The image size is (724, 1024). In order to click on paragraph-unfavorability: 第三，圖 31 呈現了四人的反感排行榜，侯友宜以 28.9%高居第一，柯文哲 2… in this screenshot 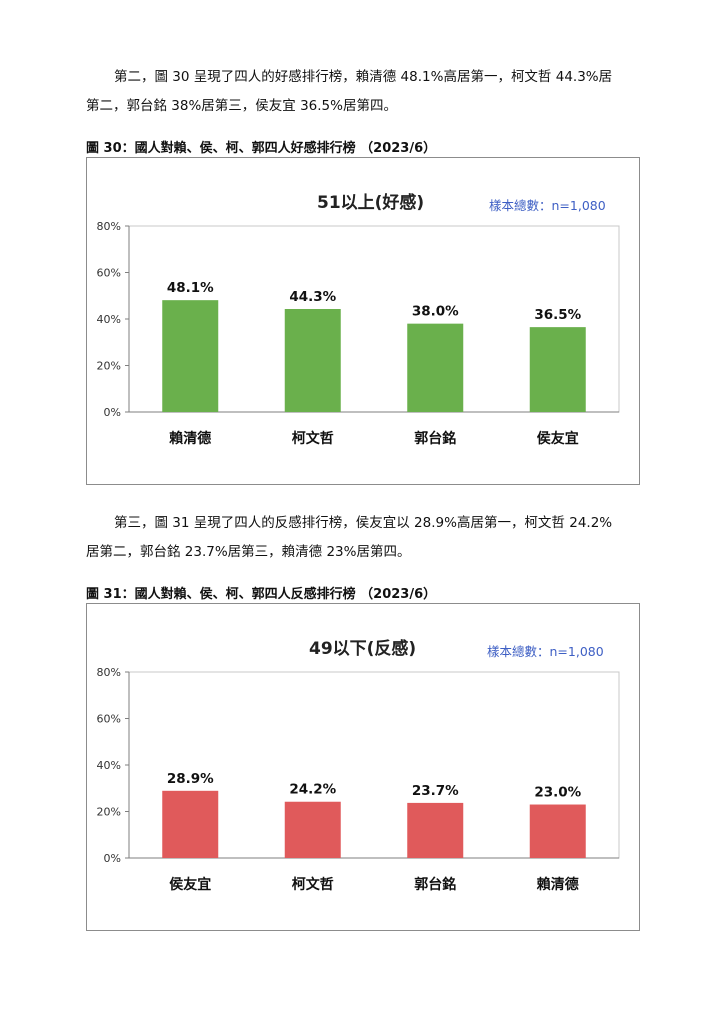, I will do `click(366, 538)`.